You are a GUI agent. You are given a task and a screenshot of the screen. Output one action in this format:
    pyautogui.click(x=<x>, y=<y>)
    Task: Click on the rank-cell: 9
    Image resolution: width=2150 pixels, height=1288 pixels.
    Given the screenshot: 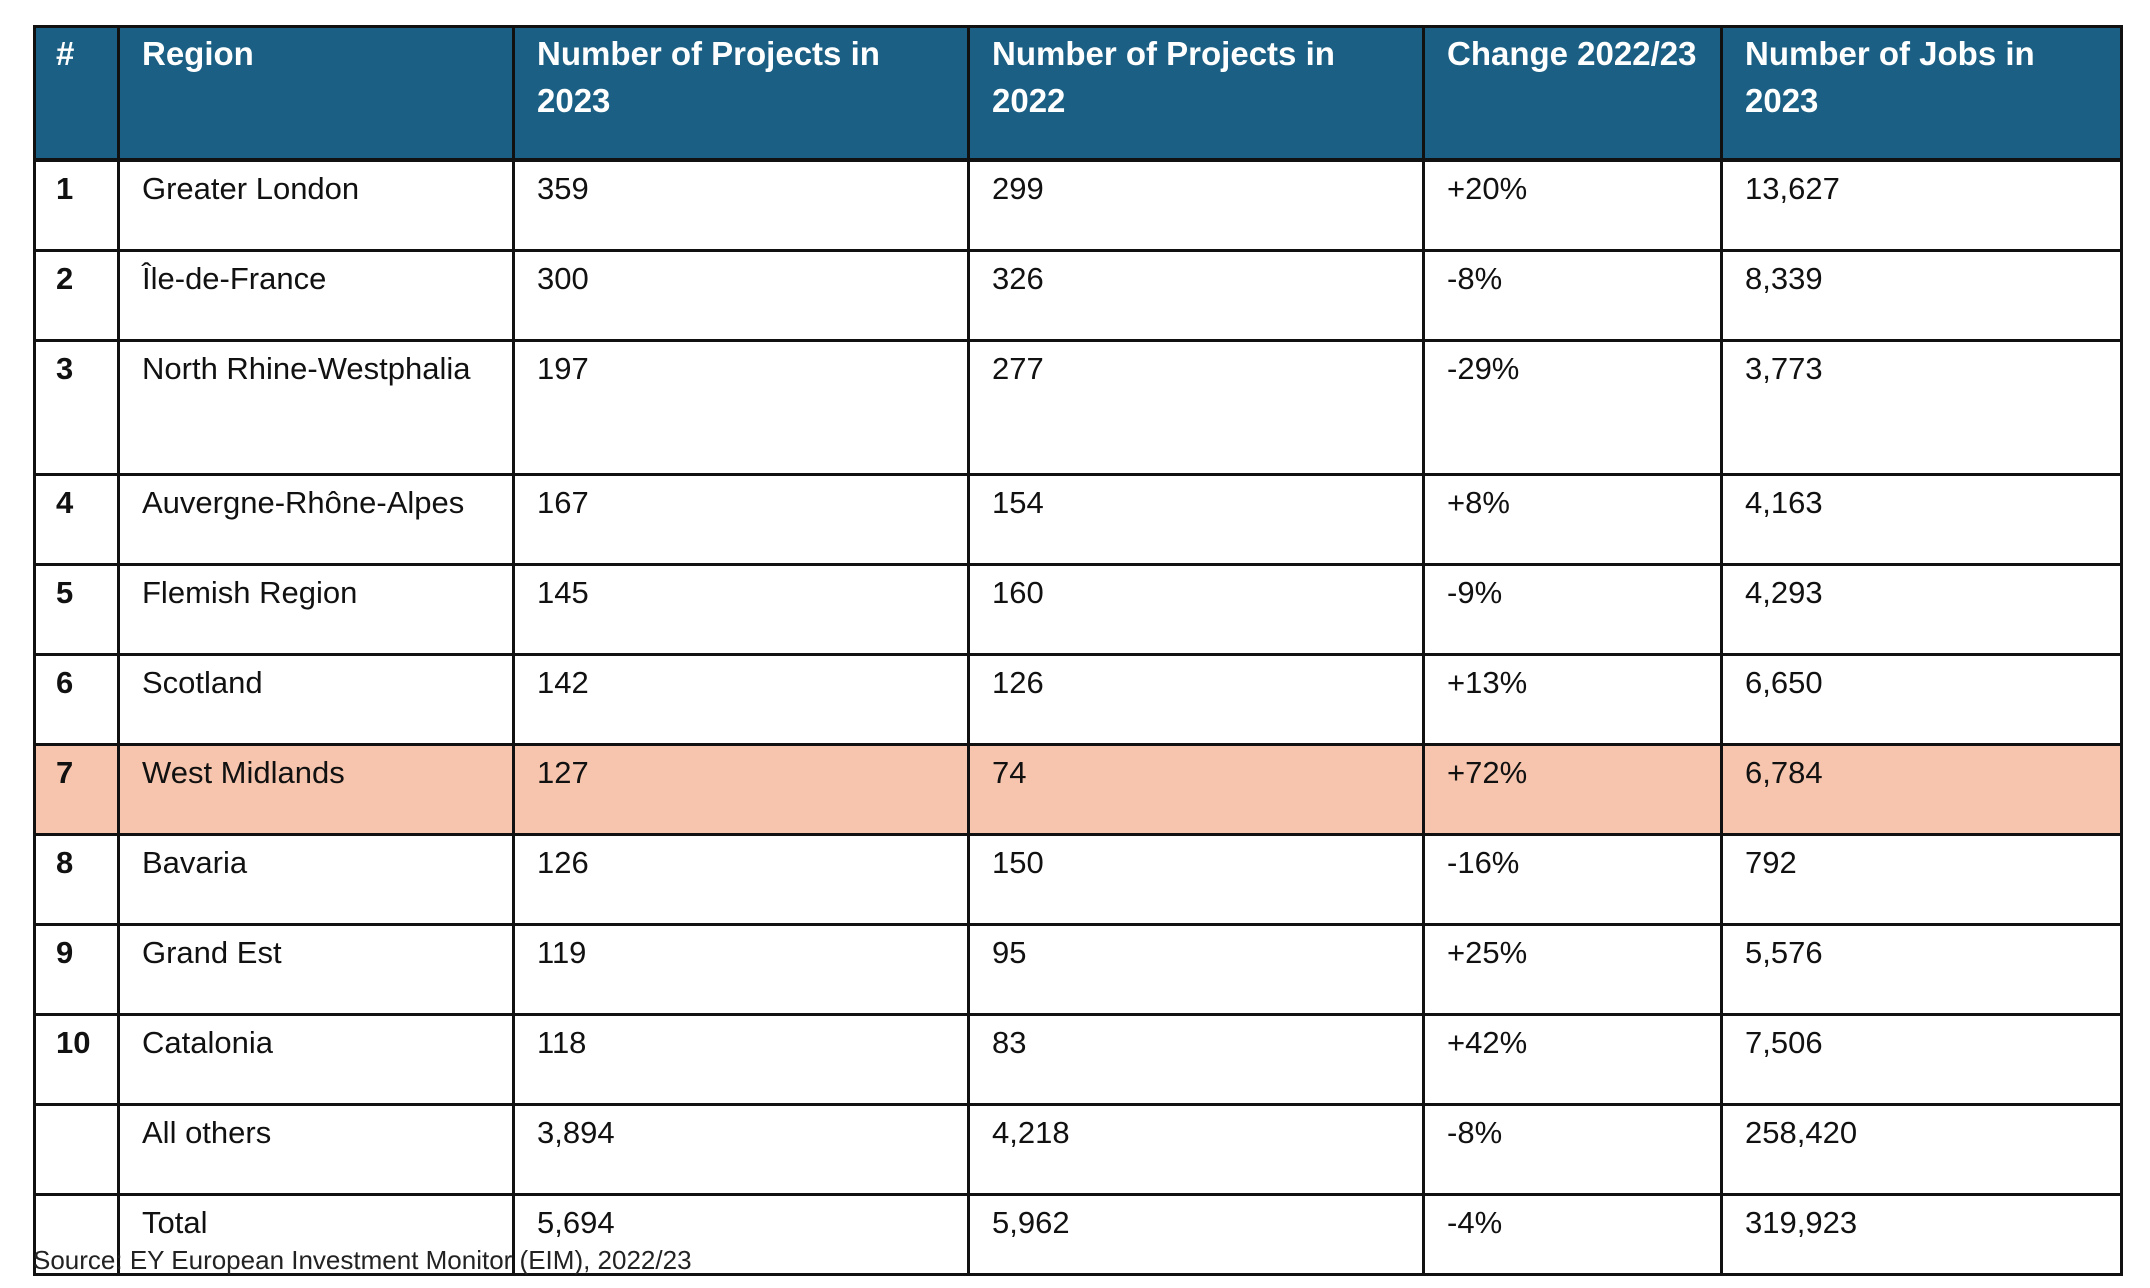 What is the action you would take?
    pyautogui.click(x=76, y=969)
    